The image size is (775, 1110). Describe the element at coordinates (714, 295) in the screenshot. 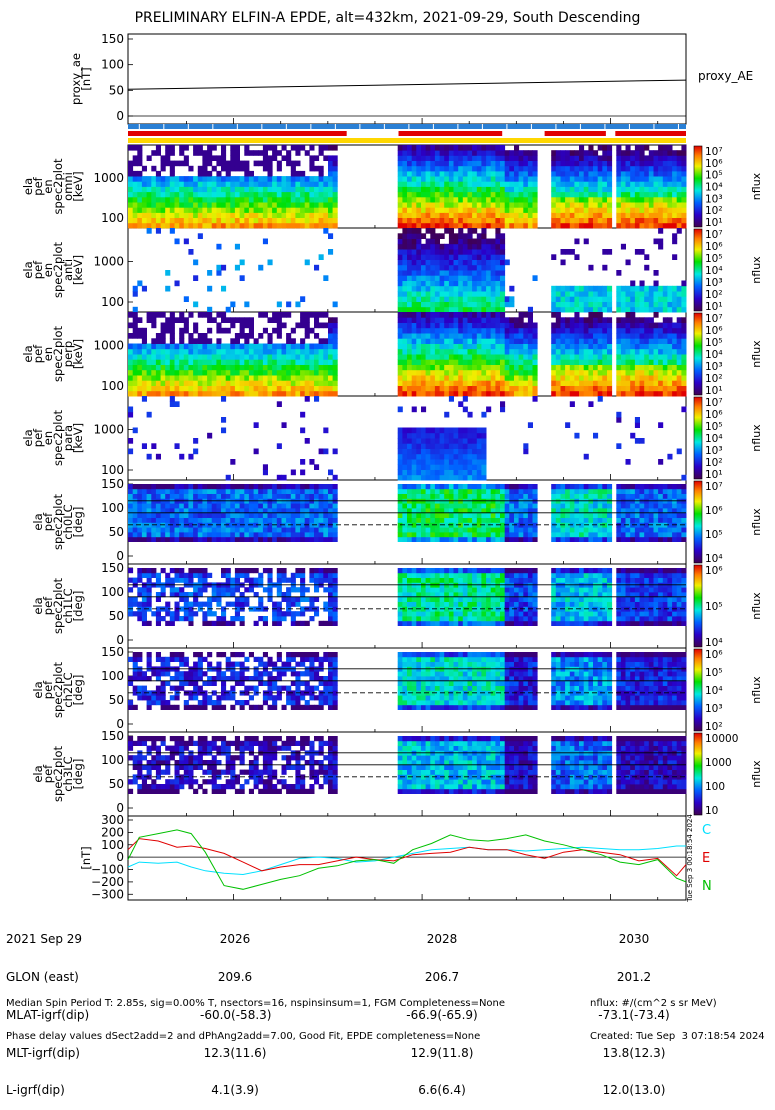

I see `colorbar-tick-label: 10²` at that location.